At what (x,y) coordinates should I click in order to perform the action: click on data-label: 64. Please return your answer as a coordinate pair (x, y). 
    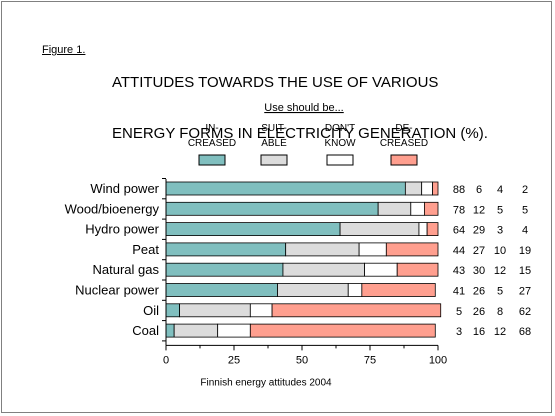
    Looking at the image, I should click on (459, 231).